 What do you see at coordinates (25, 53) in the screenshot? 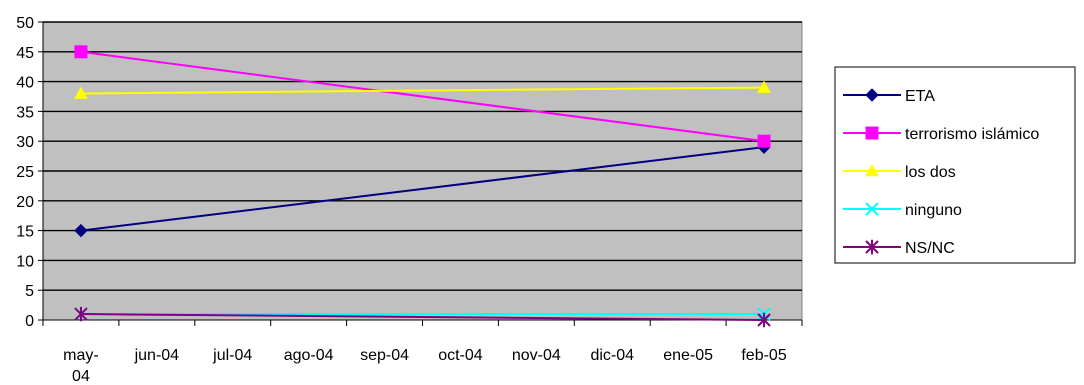
I see `y-tick-label: 45` at bounding box center [25, 53].